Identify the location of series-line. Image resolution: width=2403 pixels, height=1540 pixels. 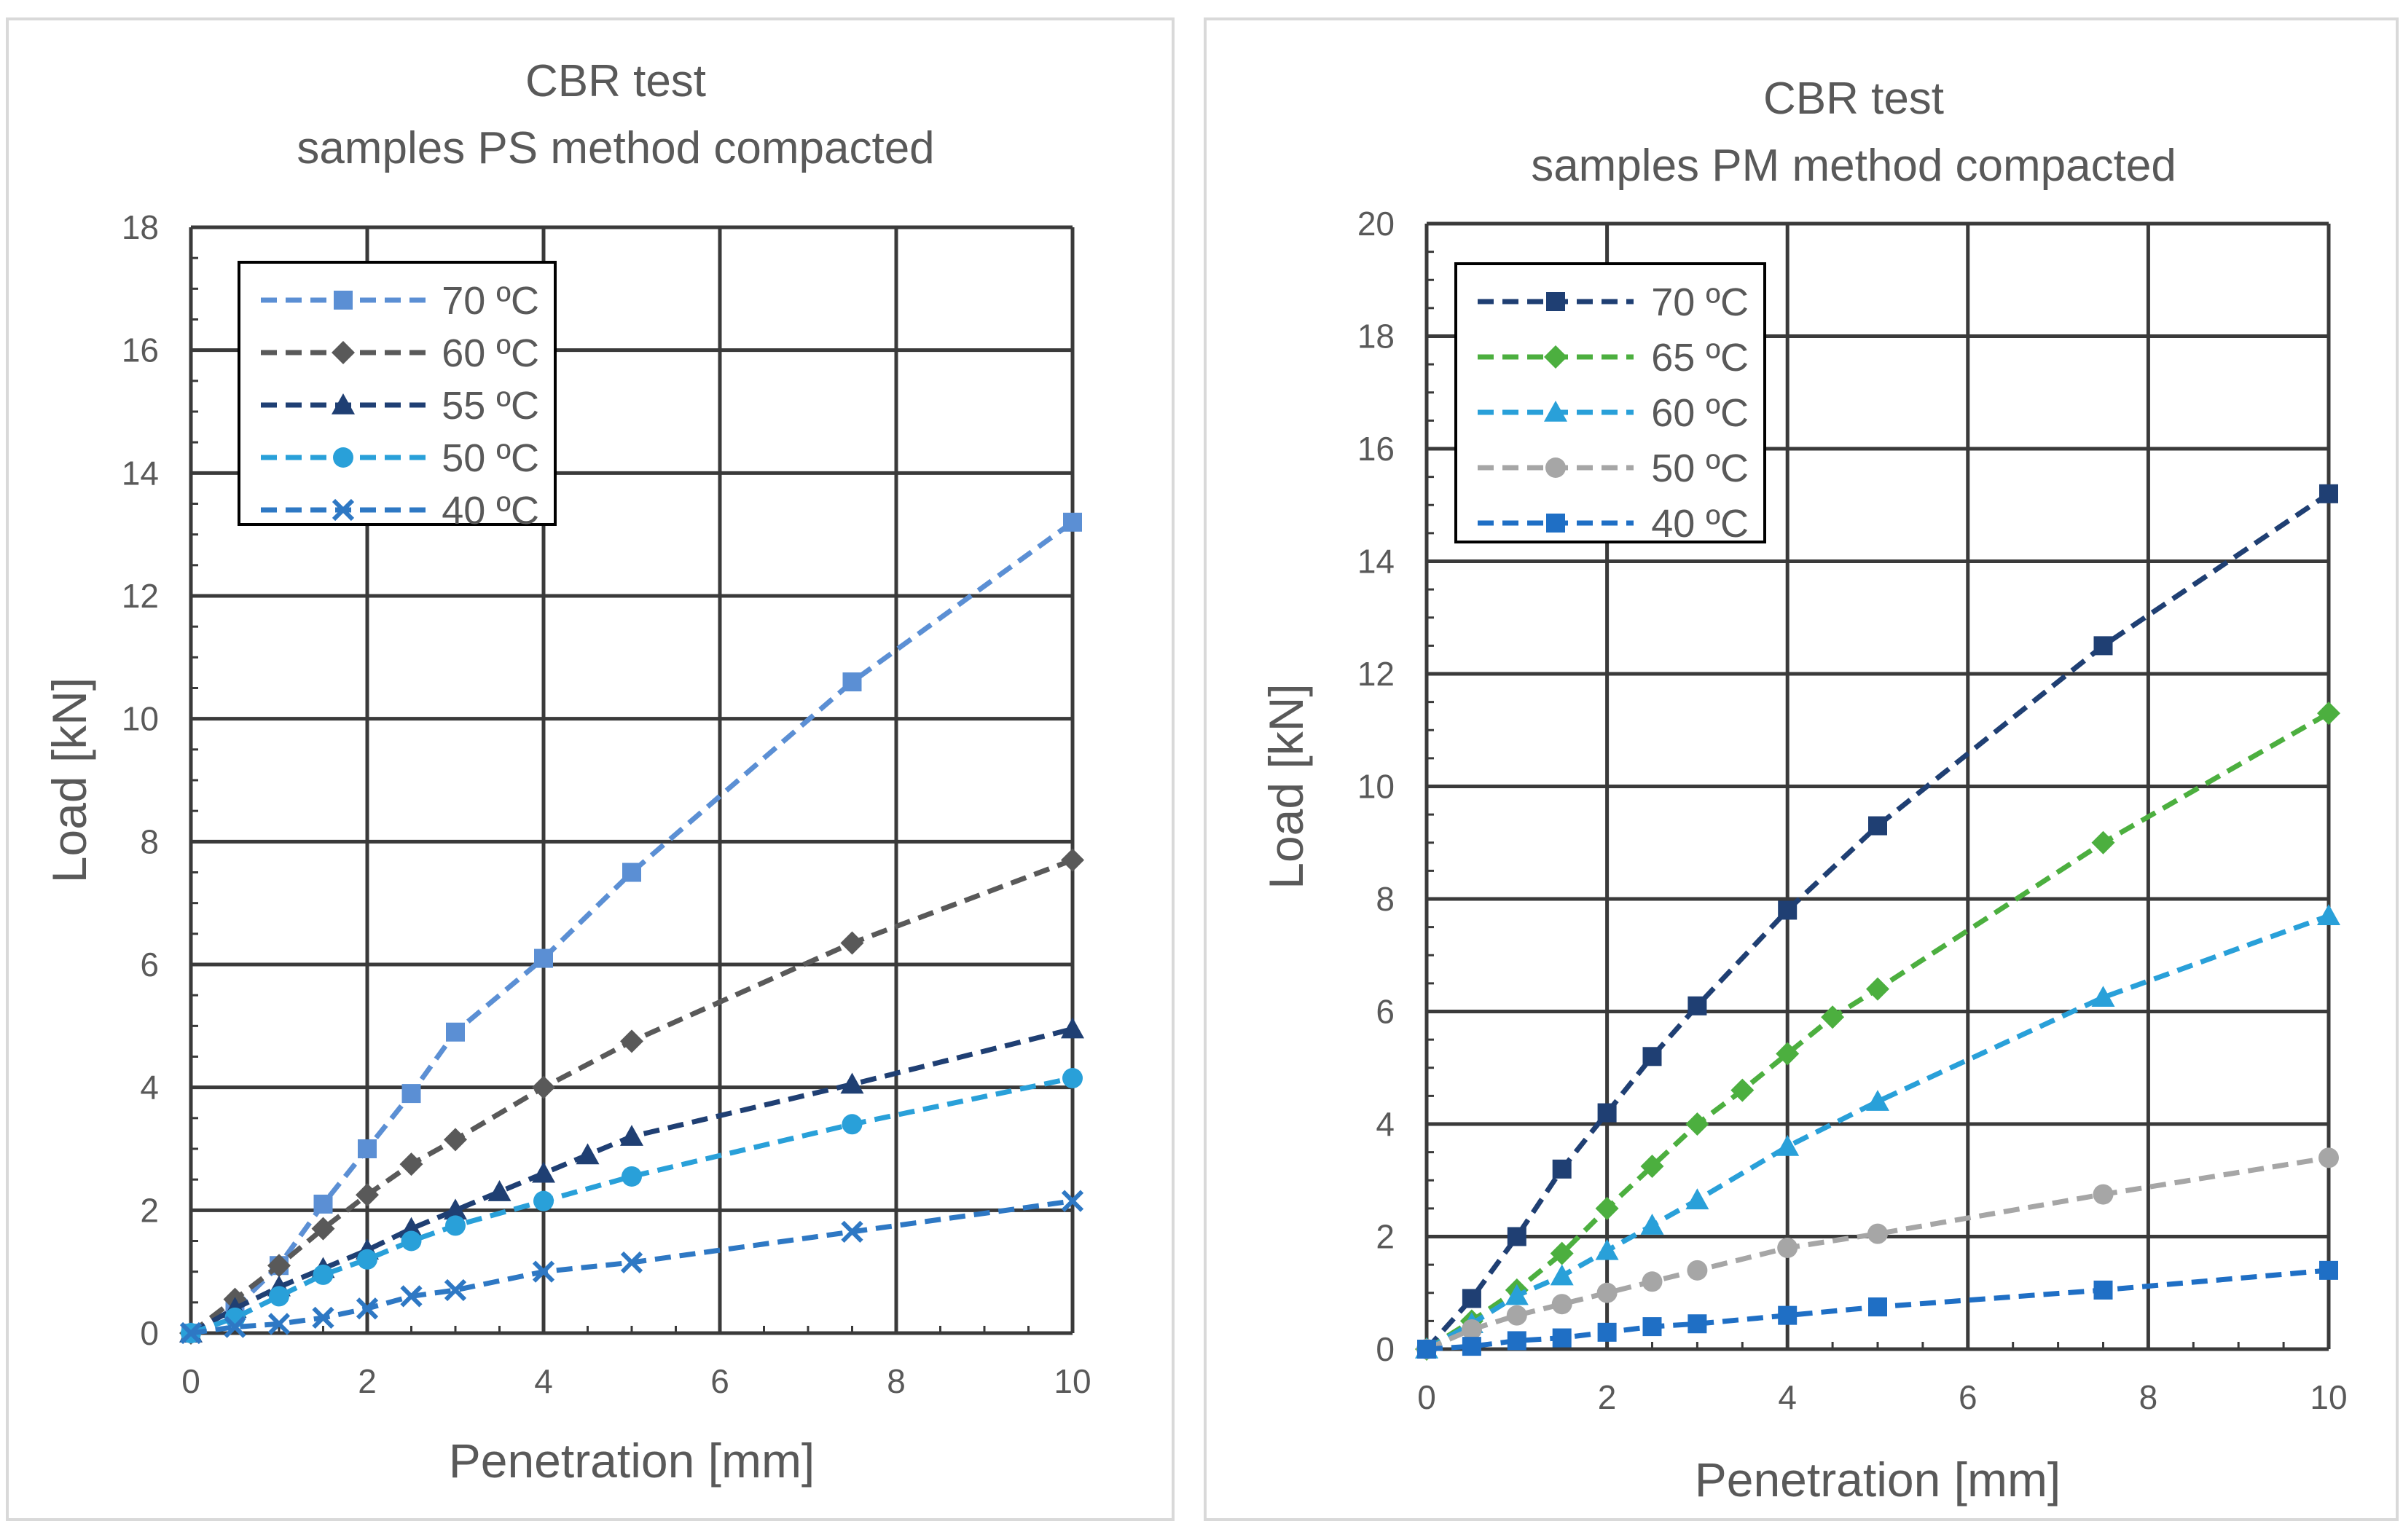
(631, 1205).